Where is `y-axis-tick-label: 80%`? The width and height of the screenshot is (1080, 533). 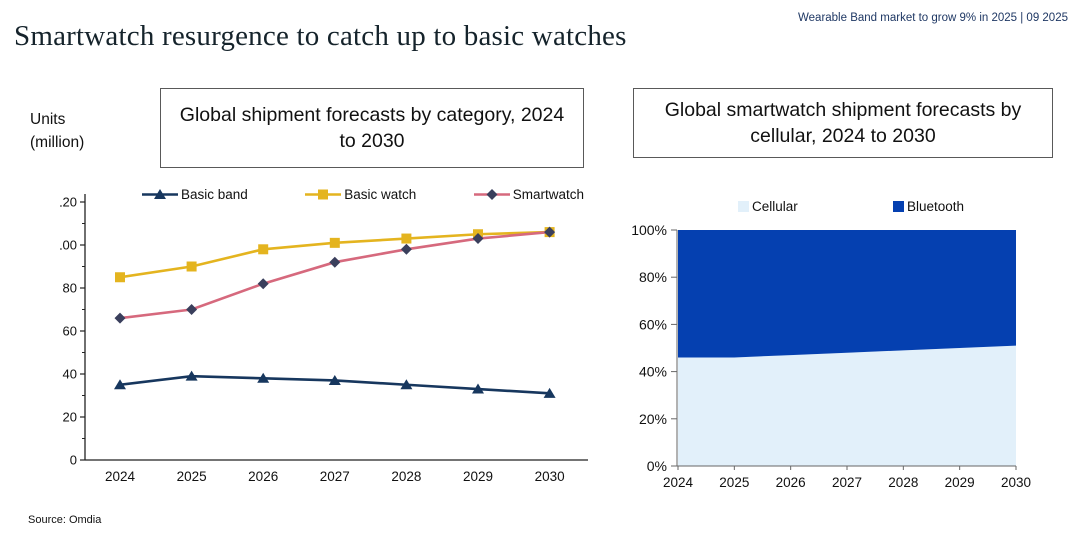
y-axis-tick-label: 80% is located at coordinates (653, 277).